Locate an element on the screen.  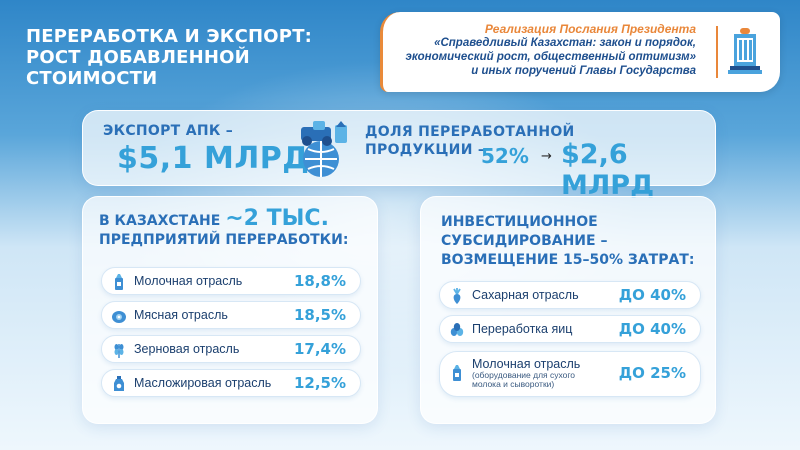
export-value: $5,1 МЛРД is located at coordinates (213, 158).